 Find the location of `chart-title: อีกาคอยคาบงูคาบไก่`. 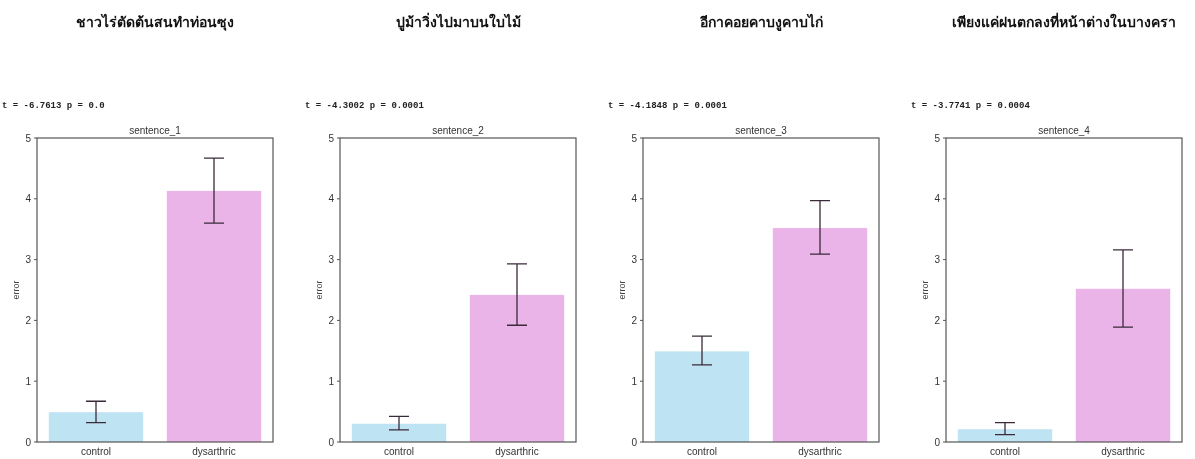

chart-title: อีกาคอยคาบงูคาบไก่ is located at coordinates (760, 22).